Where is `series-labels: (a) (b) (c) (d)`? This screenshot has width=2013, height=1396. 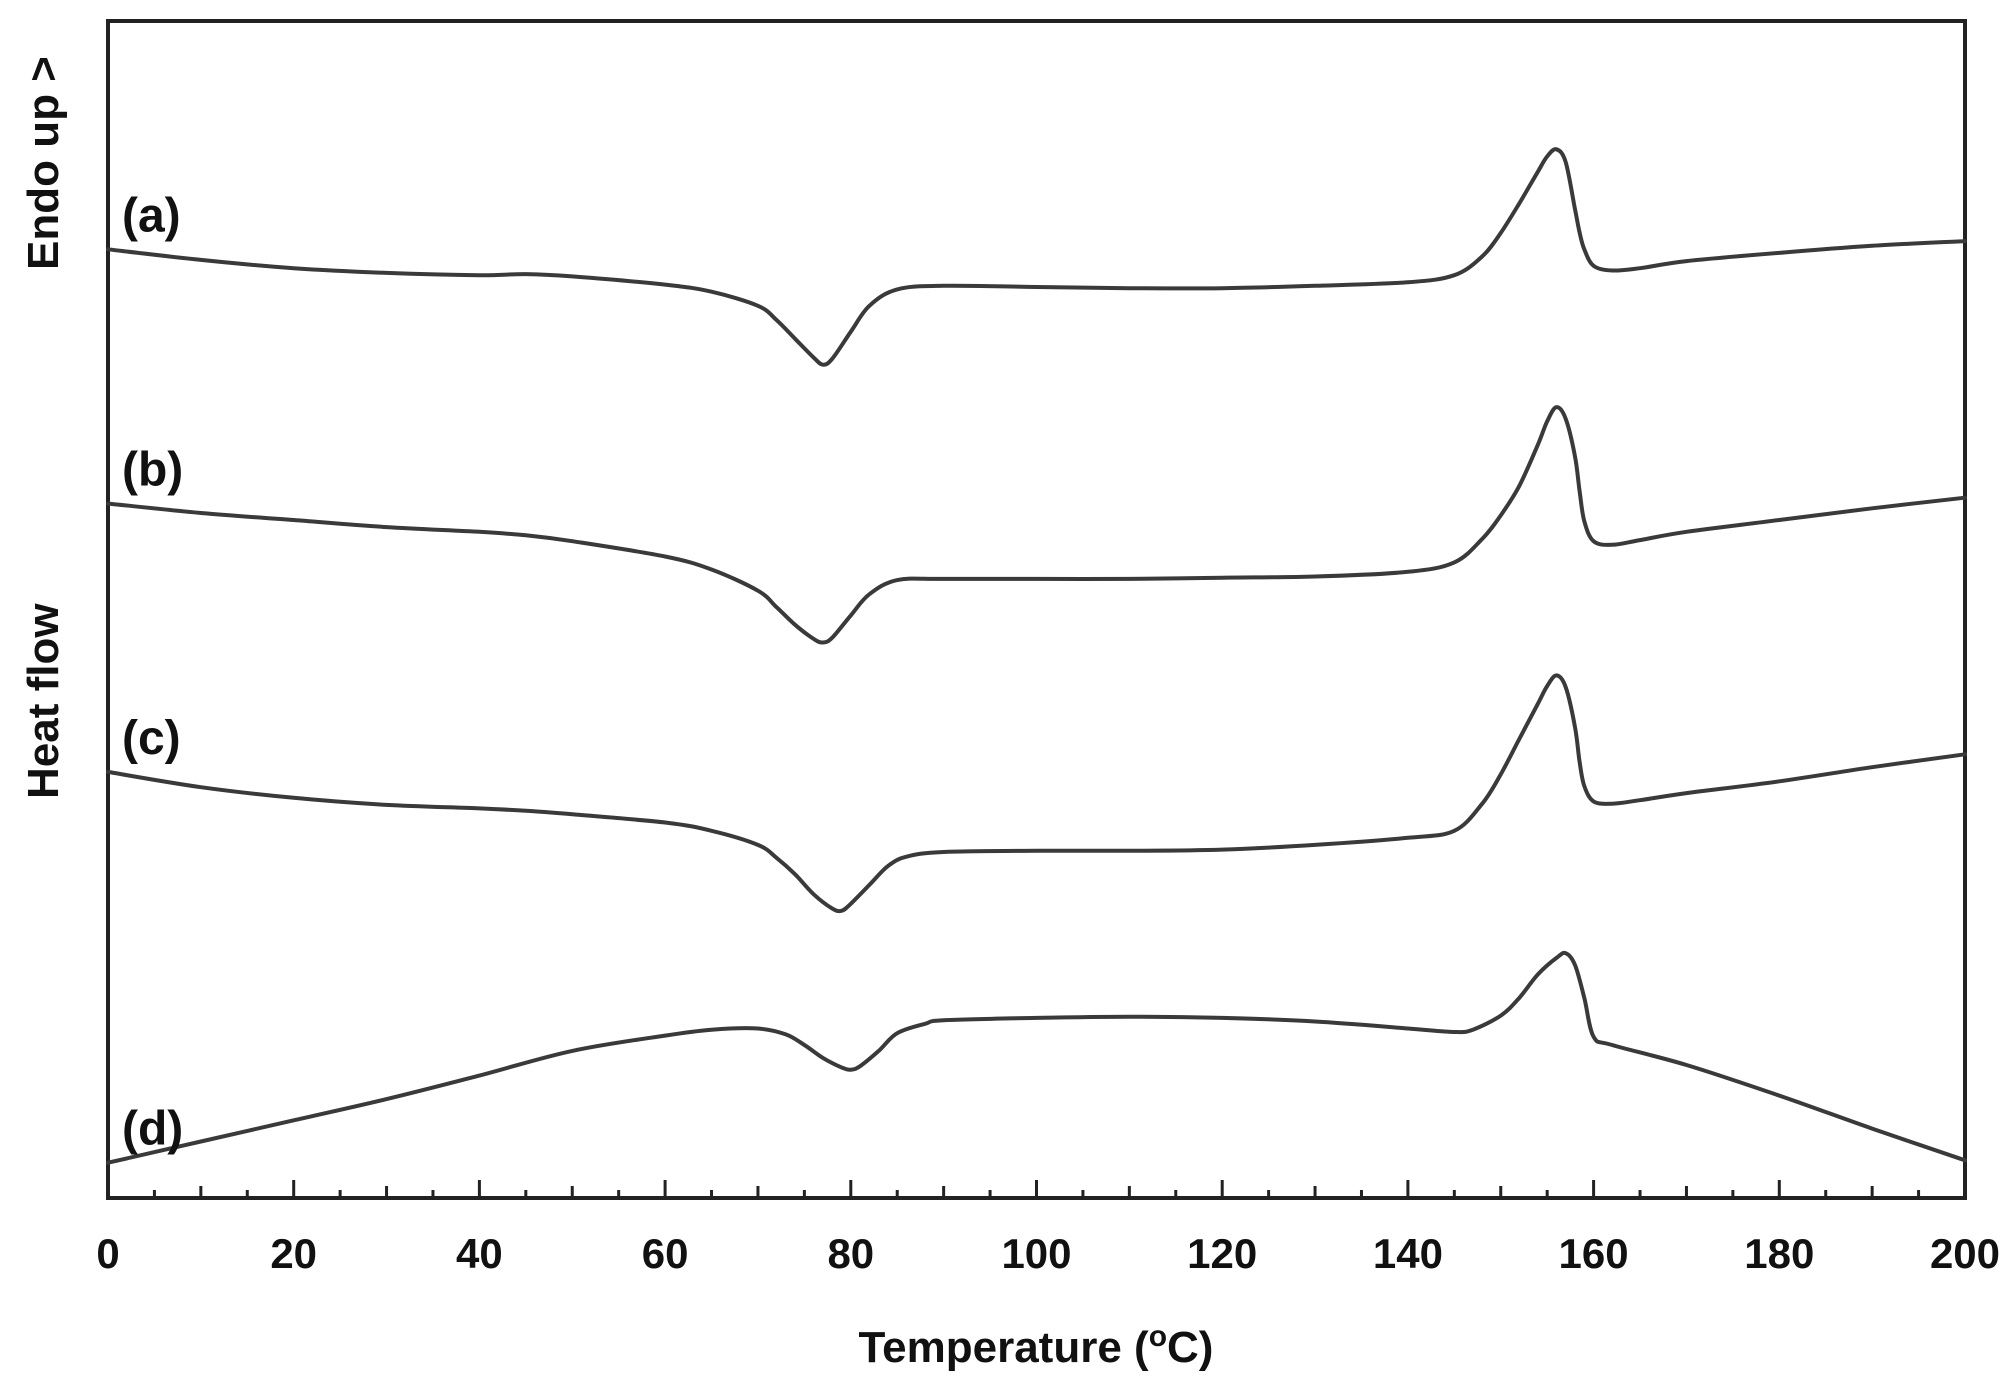 series-labels: (a) (b) (c) (d) is located at coordinates (152, 672).